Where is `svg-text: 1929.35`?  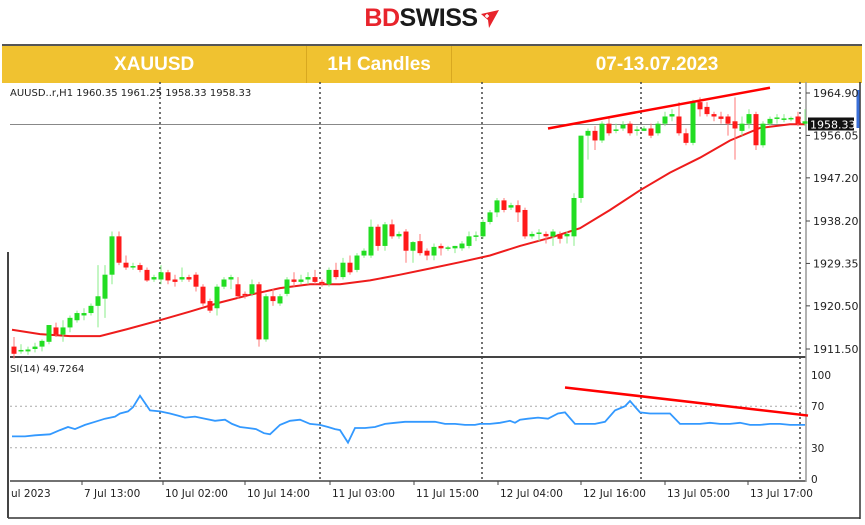
svg-text: 1929.35 is located at coordinates (836, 263).